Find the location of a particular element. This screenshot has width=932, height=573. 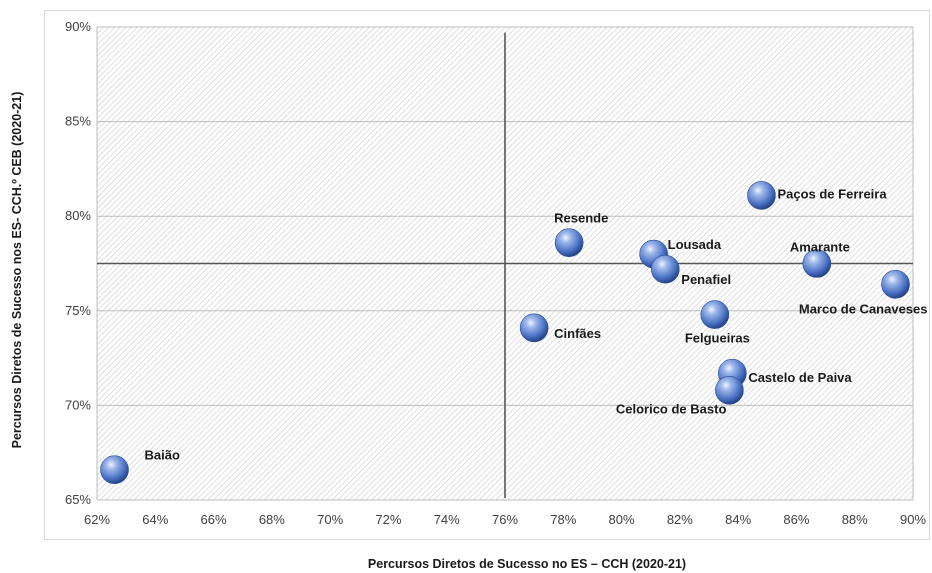

x-tick-label: 74% is located at coordinates (447, 519).